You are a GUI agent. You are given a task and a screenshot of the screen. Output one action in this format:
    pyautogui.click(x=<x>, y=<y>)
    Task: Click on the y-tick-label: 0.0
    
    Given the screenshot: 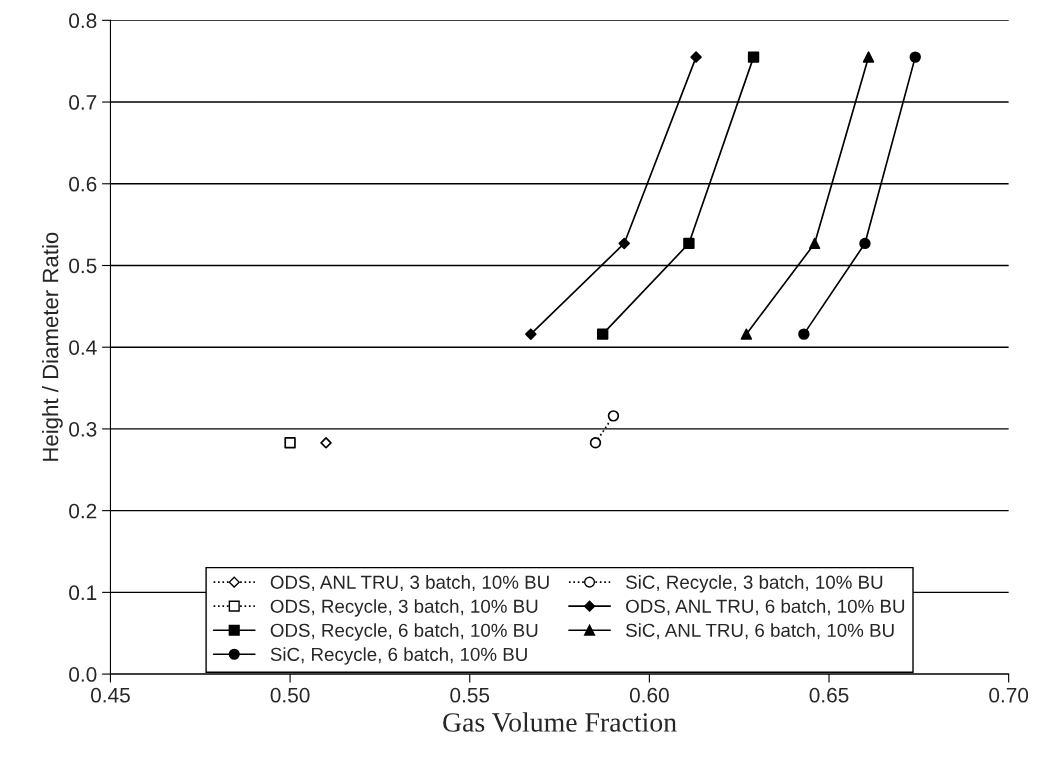 What is the action you would take?
    pyautogui.click(x=83, y=674)
    